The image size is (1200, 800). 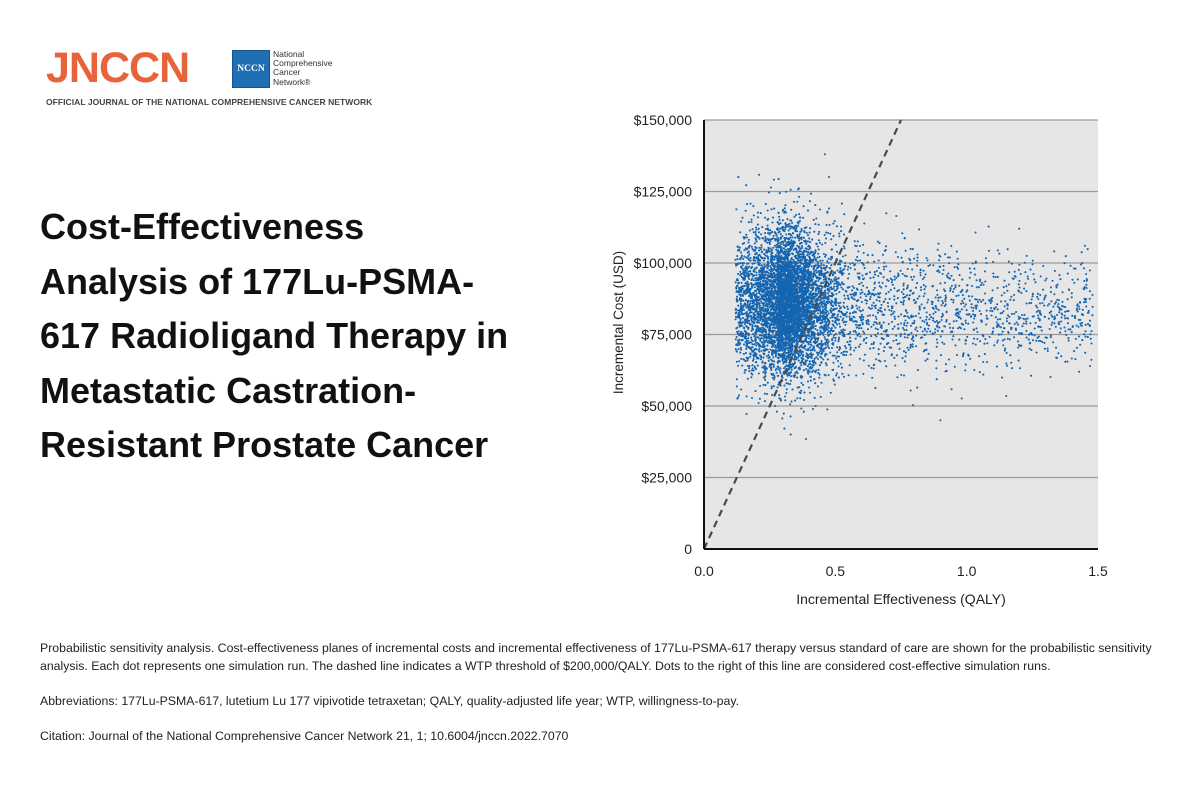 What do you see at coordinates (303, 63) in the screenshot?
I see `network-name-line: Comprehensive` at bounding box center [303, 63].